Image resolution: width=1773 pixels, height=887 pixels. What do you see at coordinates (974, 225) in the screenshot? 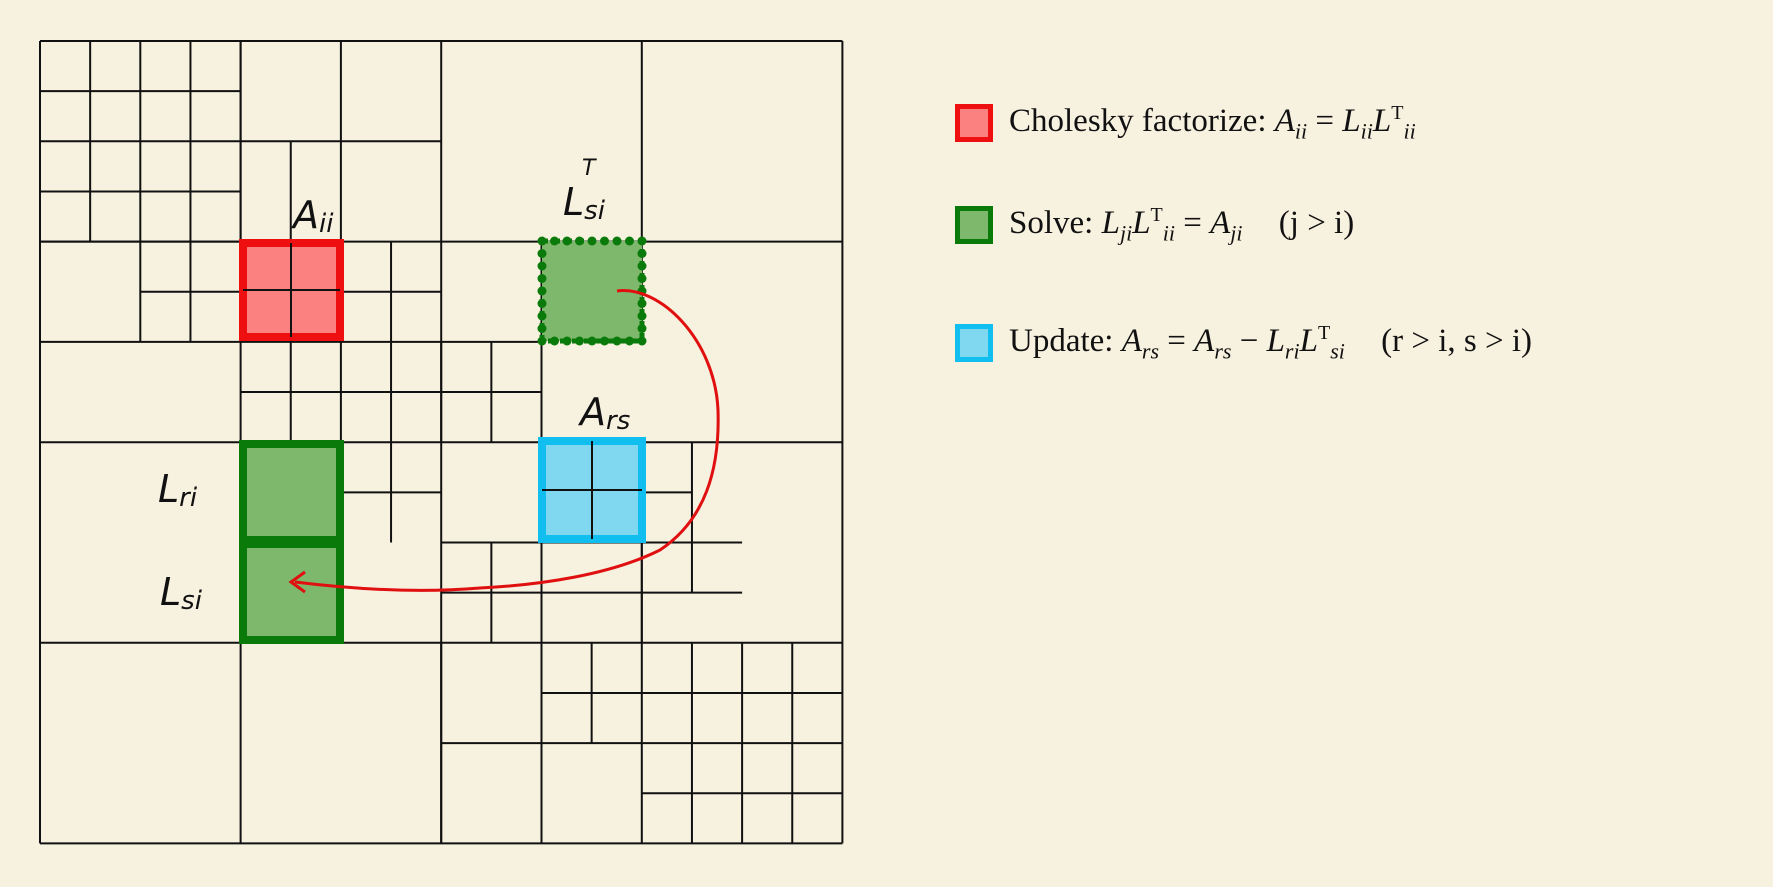
I see `solve-swatch` at bounding box center [974, 225].